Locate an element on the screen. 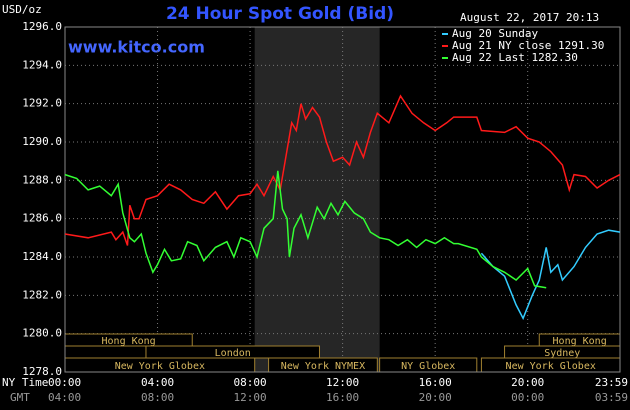  y-tick-label: 1284.0 is located at coordinates (42, 256).